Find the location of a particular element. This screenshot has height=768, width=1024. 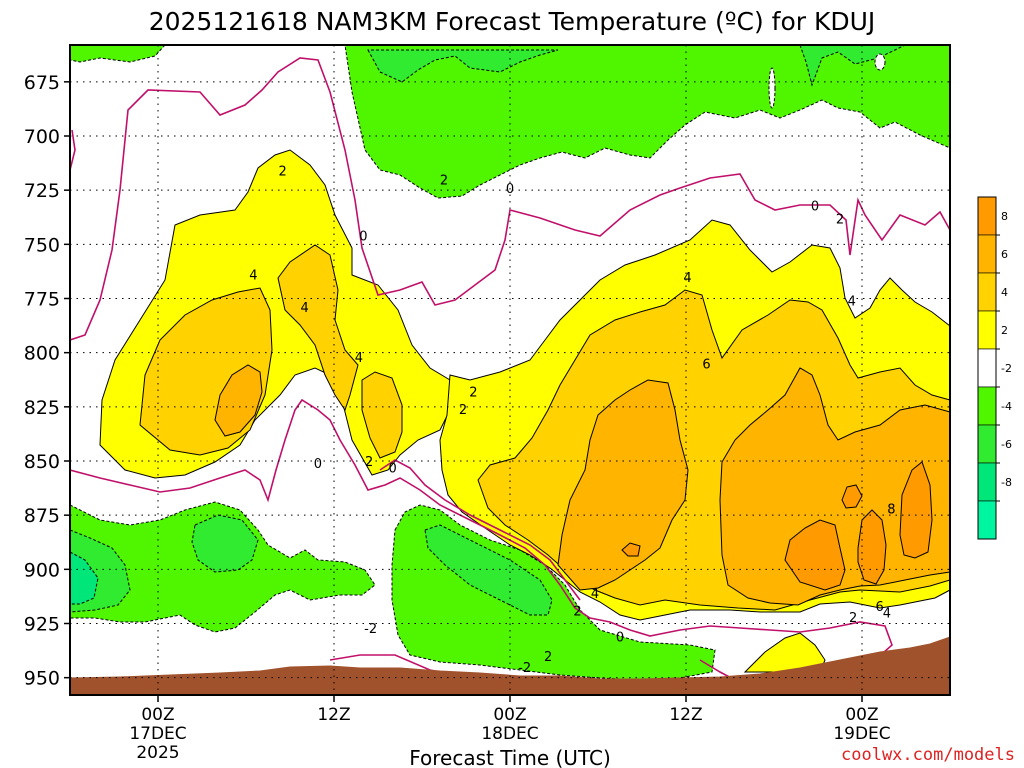

colorbar-label: -4 is located at coordinates (1006, 406).